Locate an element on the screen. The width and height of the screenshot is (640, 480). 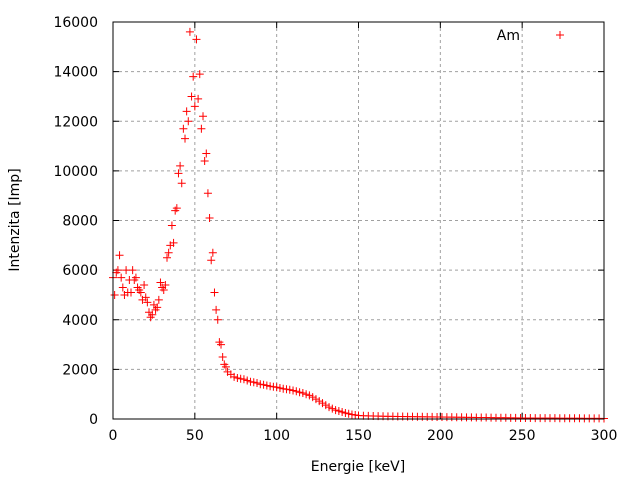
y-tick-label: 2000 is located at coordinates (80, 370).